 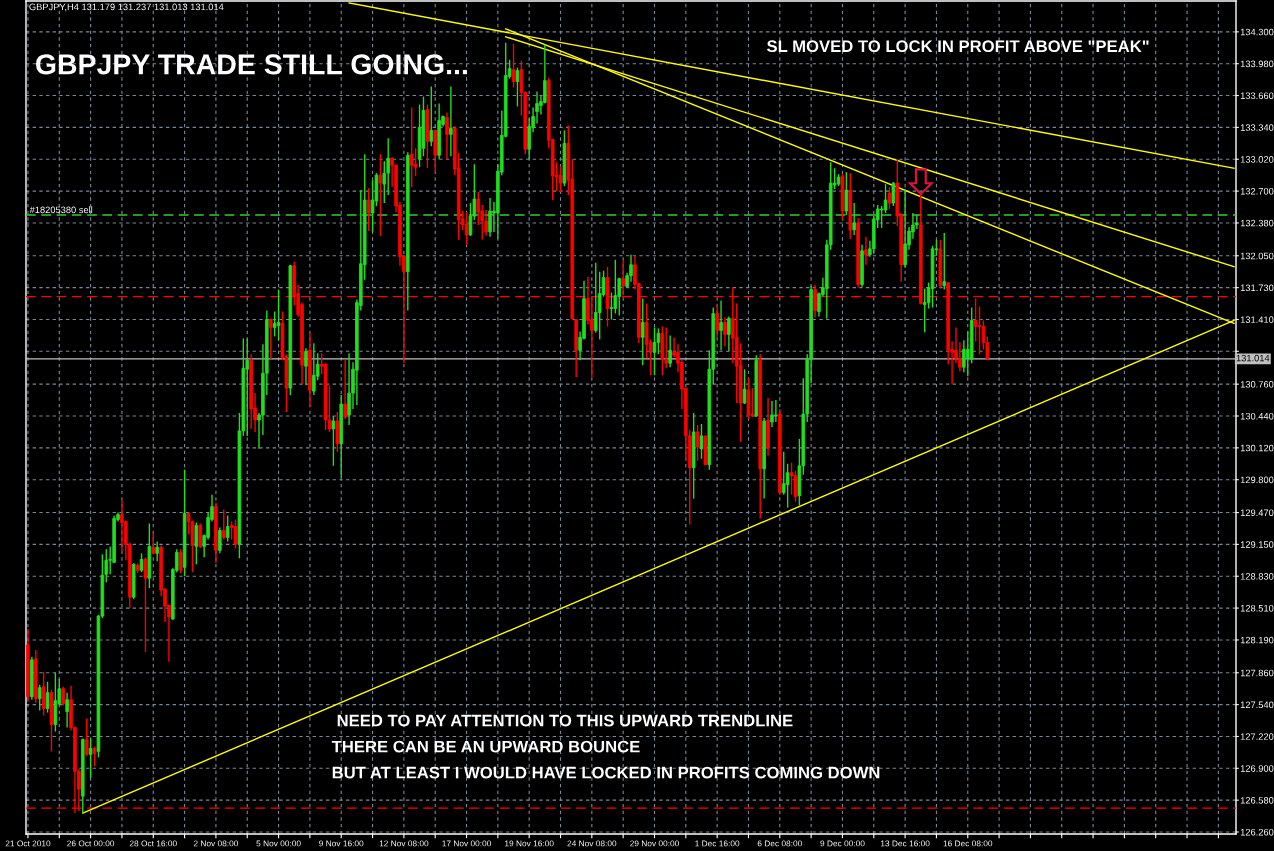 What do you see at coordinates (1257, 544) in the screenshot?
I see `y-tick-label: 129.150` at bounding box center [1257, 544].